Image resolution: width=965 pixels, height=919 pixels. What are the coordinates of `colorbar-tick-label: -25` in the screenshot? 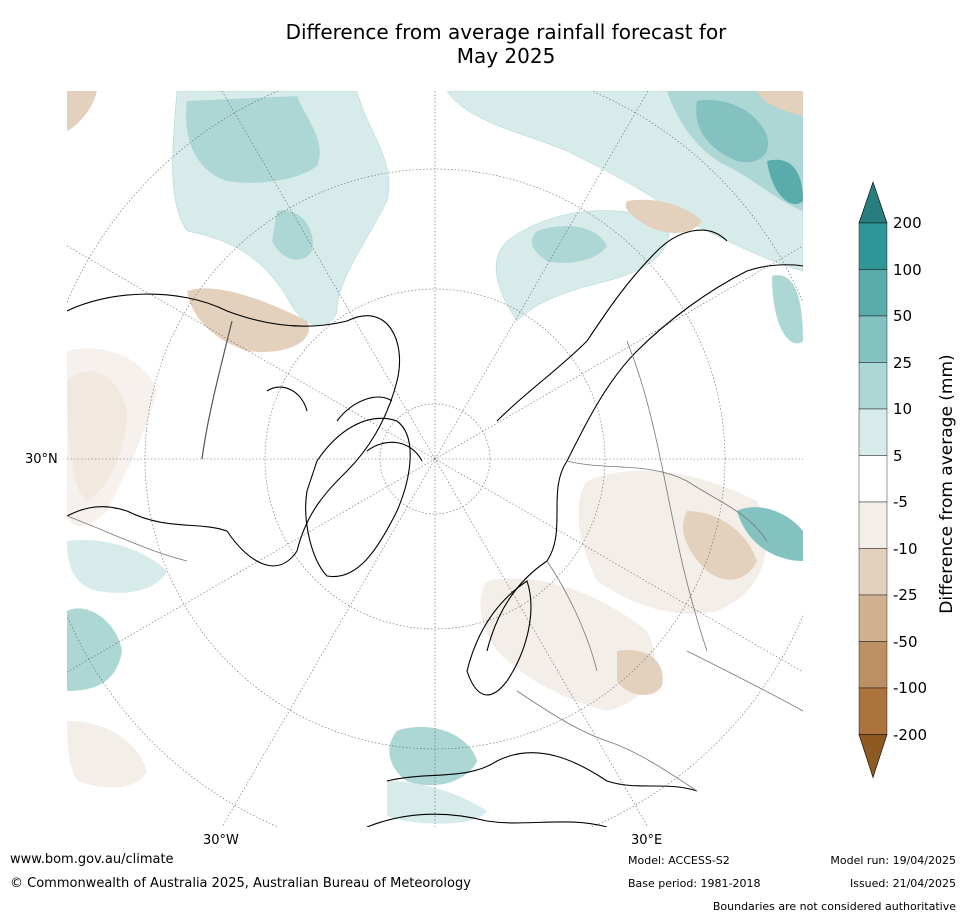 It's located at (905, 595).